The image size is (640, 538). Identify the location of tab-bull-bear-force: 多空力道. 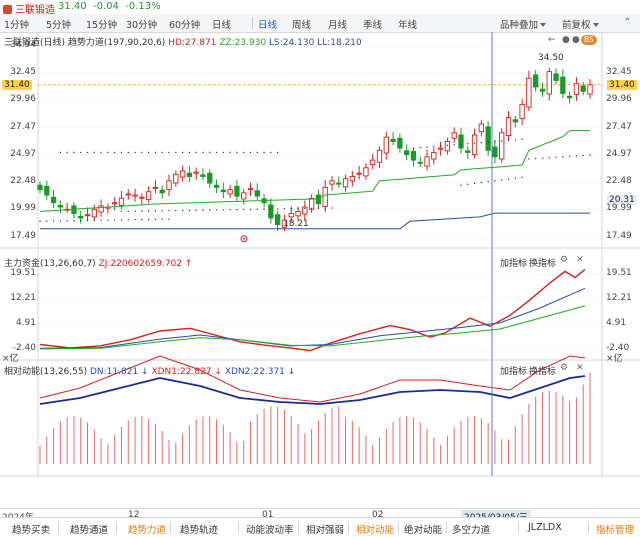
(471, 530).